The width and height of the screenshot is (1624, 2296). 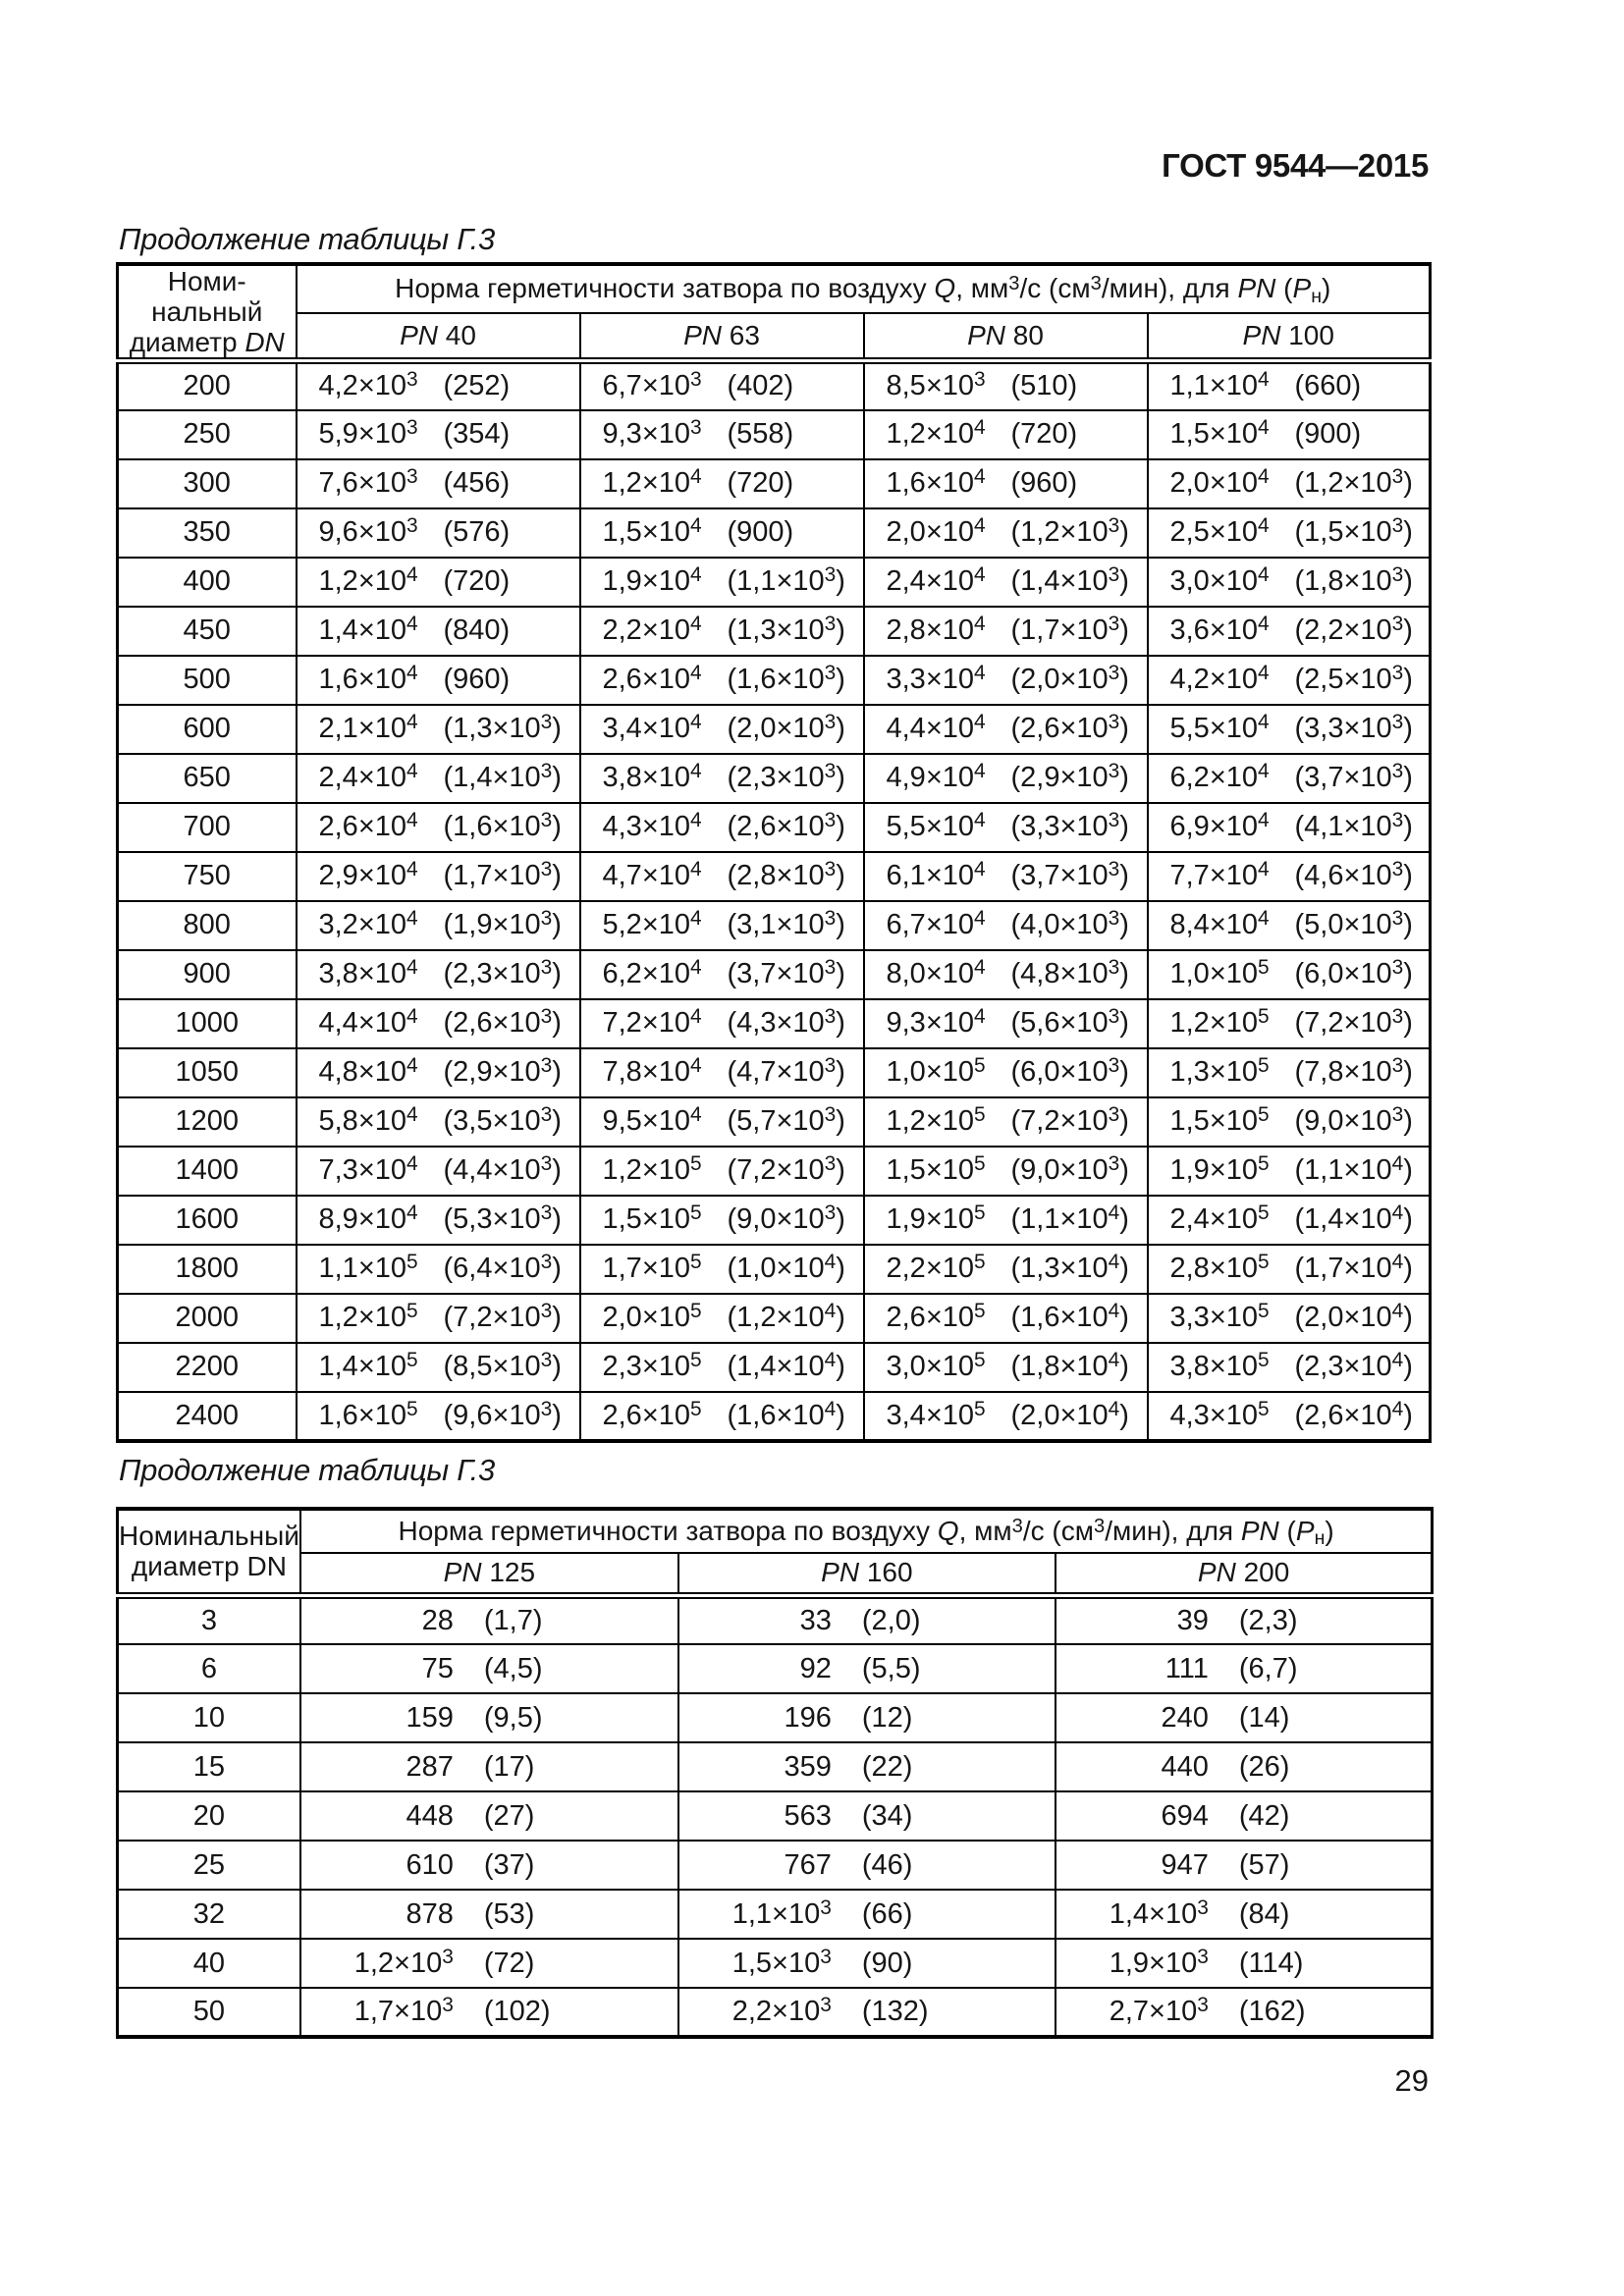 I want to click on cell-value: 6,1×104 (3,7×103), so click(x=1005, y=876).